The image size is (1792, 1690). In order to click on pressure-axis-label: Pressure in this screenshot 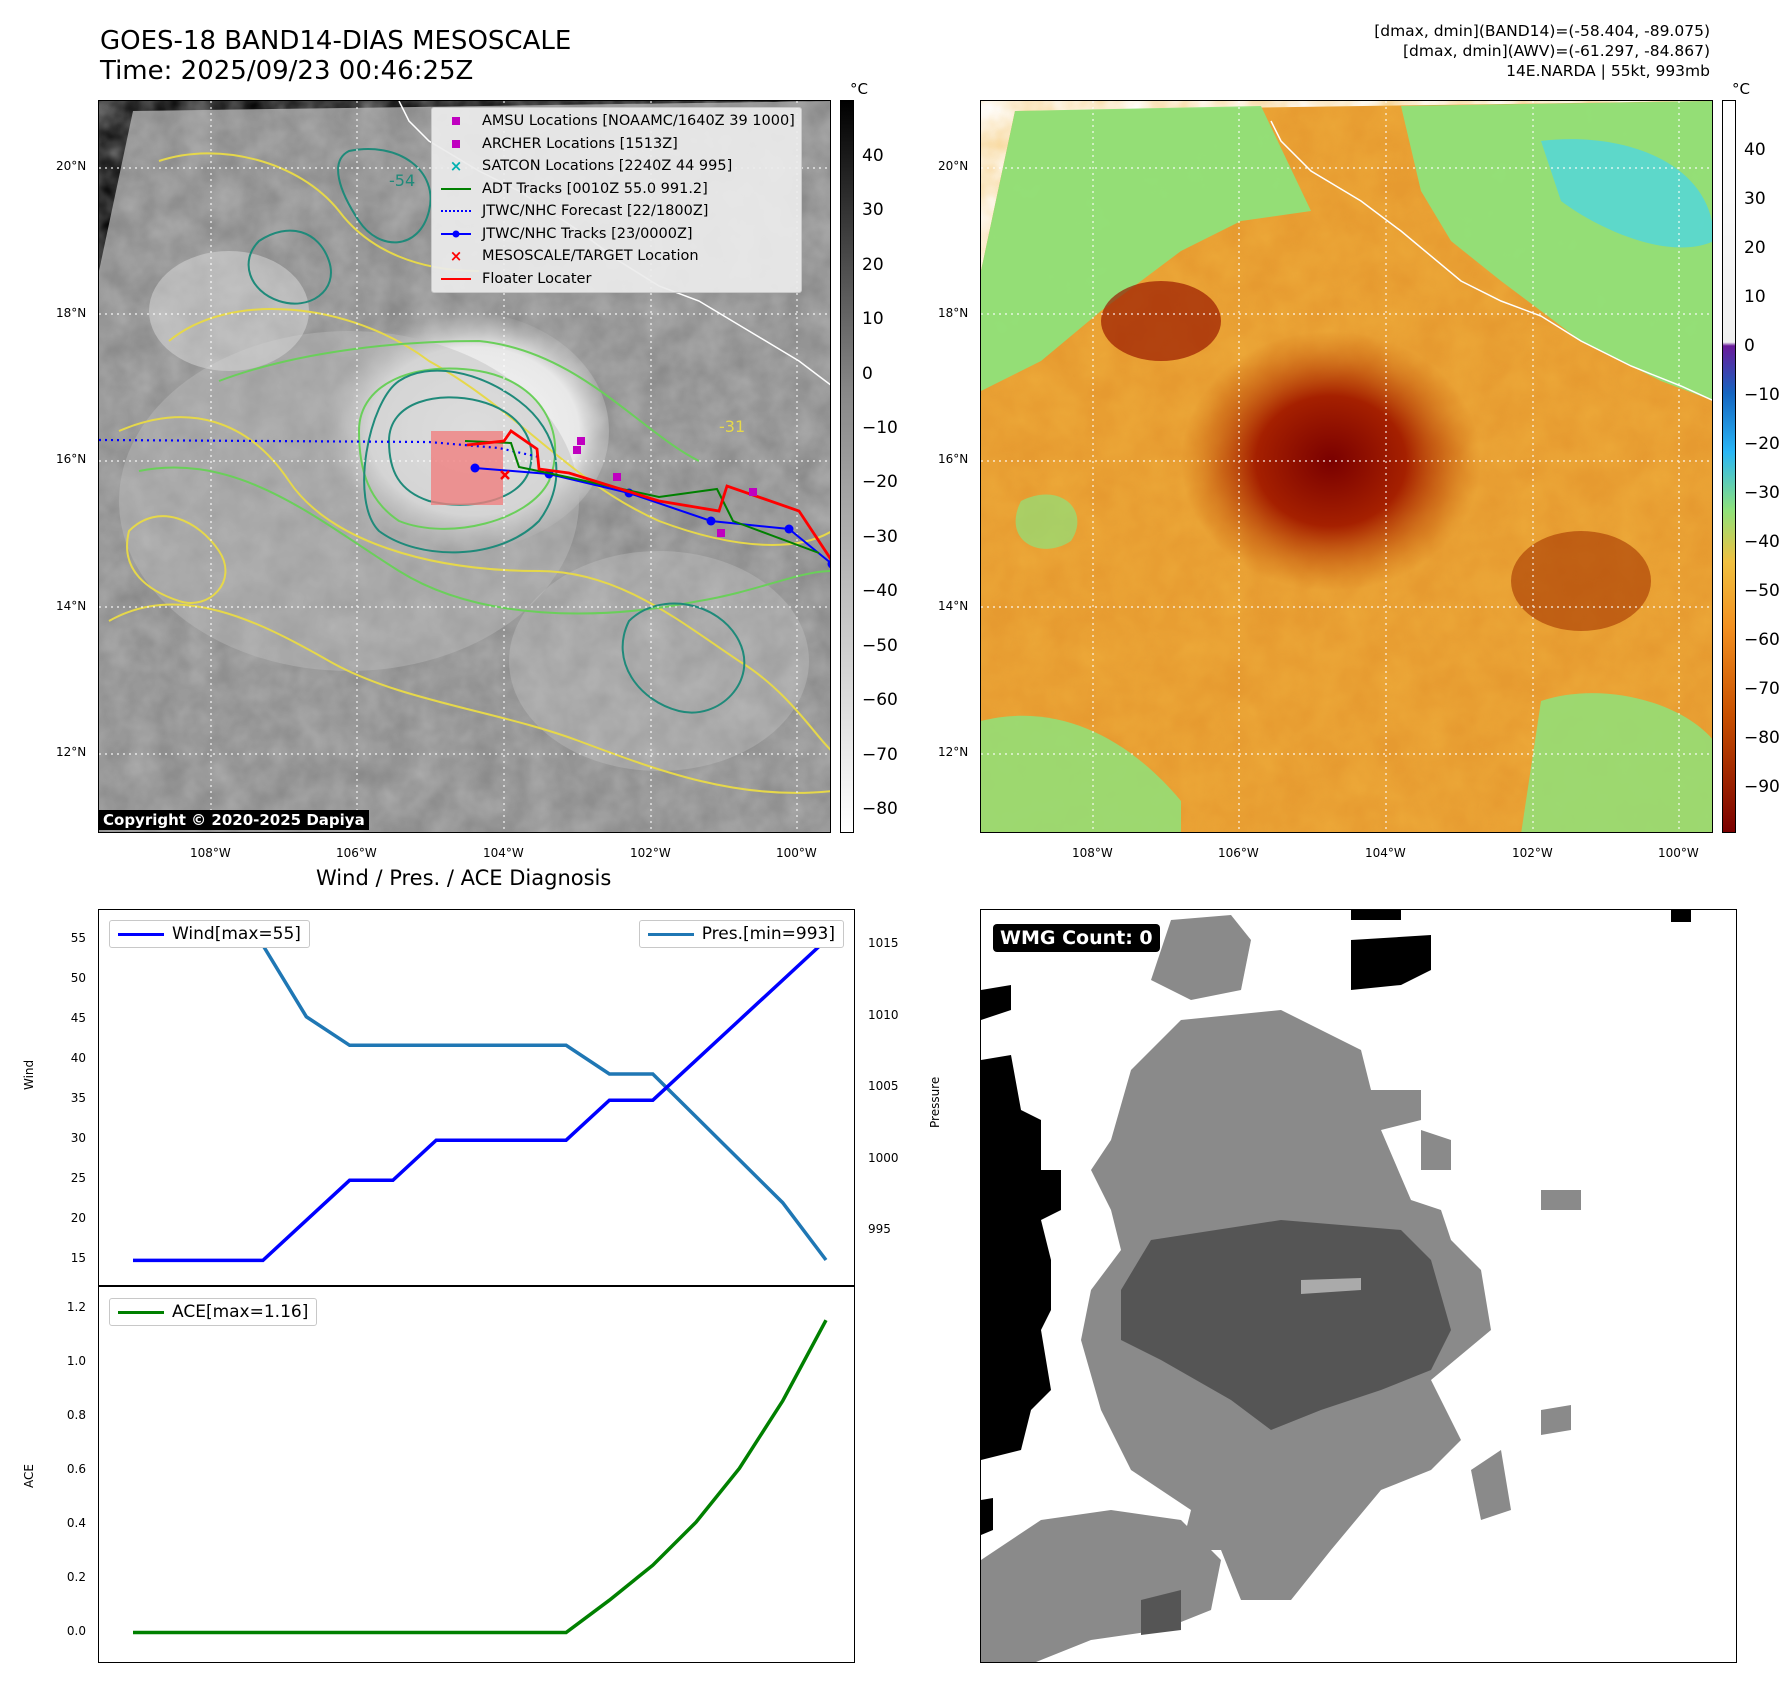, I will do `click(935, 1102)`.